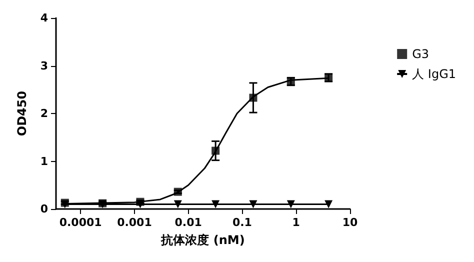 The width and height of the screenshot is (474, 262). Describe the element at coordinates (44, 18) in the screenshot. I see `y-tick-label: 4` at that location.